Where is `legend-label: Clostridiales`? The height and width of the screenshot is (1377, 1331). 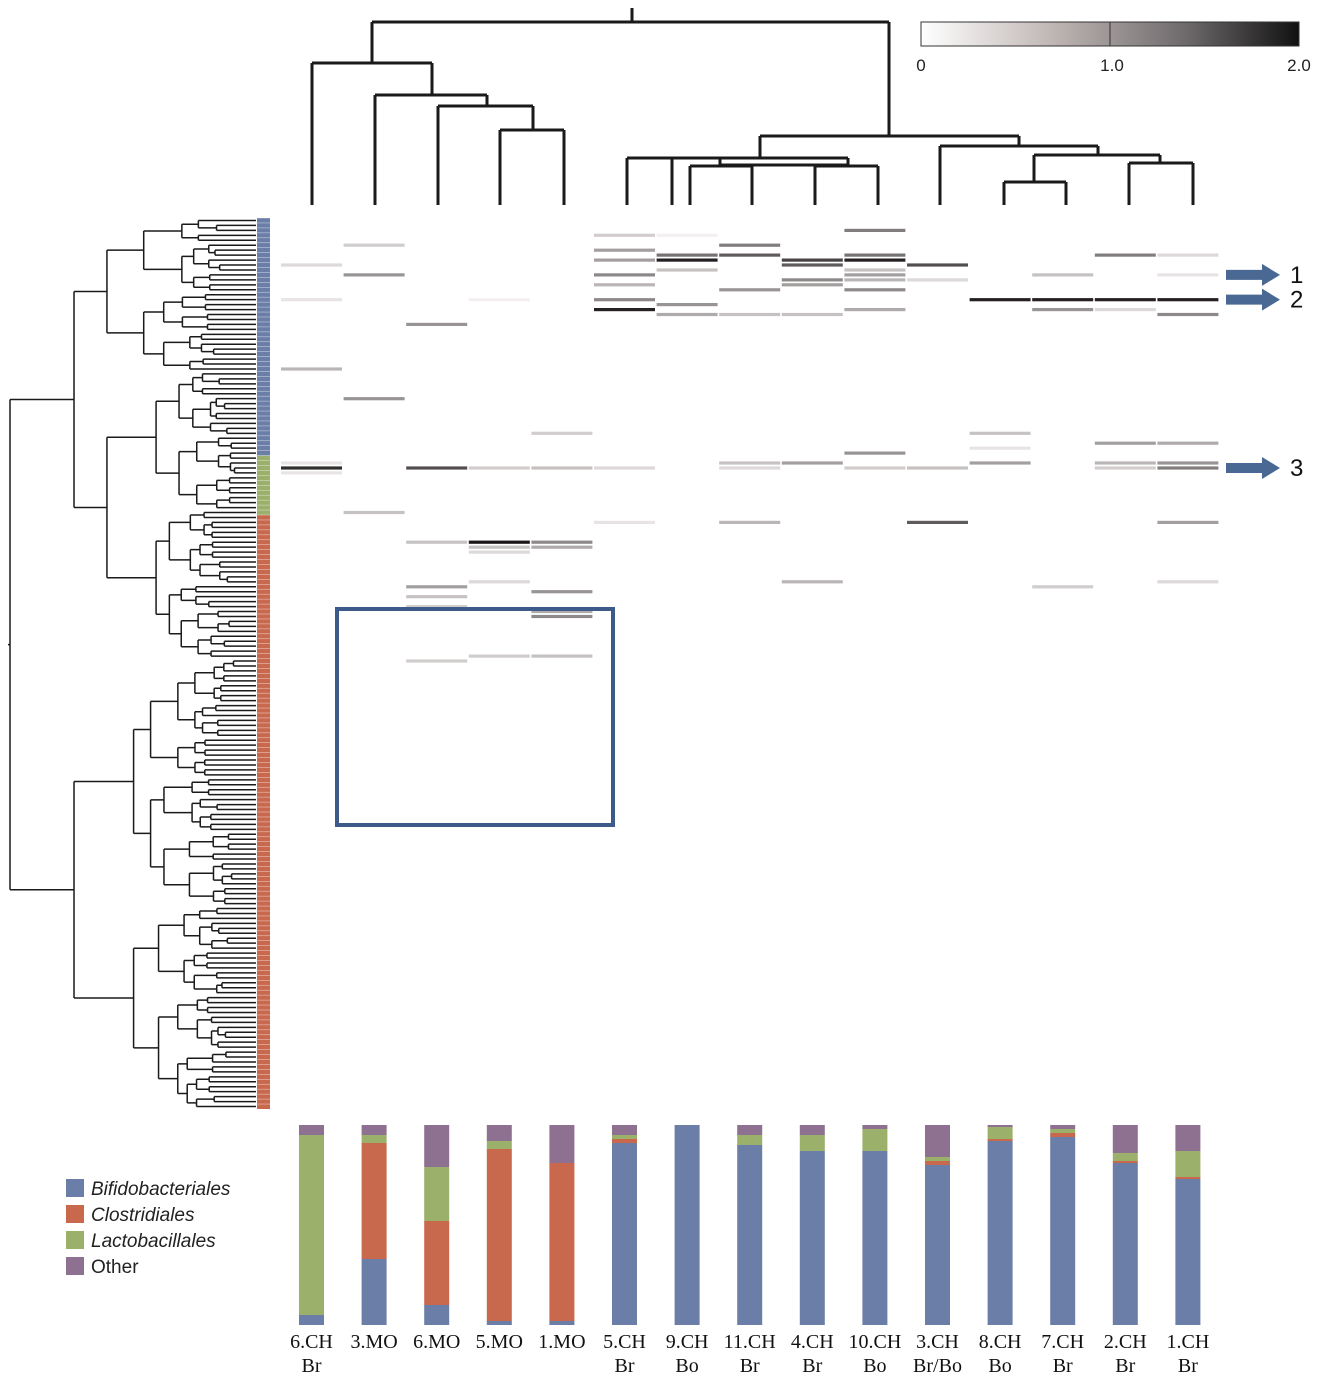 legend-label: Clostridiales is located at coordinates (143, 1215).